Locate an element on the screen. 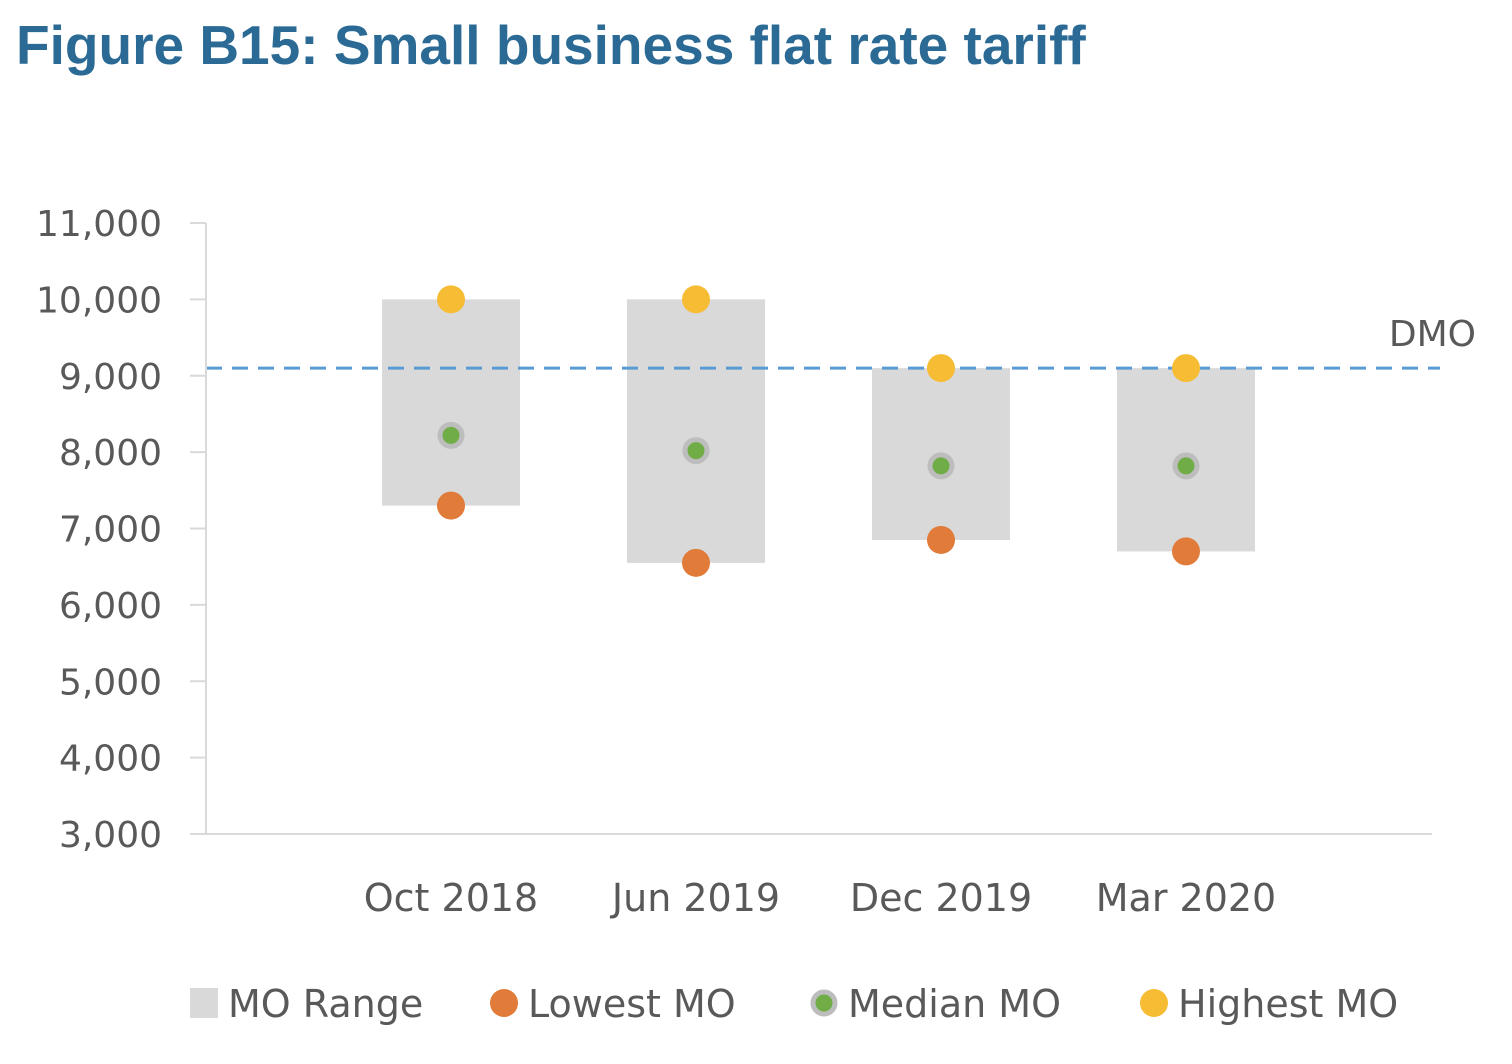 The width and height of the screenshot is (1512, 1064). legend-label-lowest-mo: Lowest MO is located at coordinates (632, 1004).